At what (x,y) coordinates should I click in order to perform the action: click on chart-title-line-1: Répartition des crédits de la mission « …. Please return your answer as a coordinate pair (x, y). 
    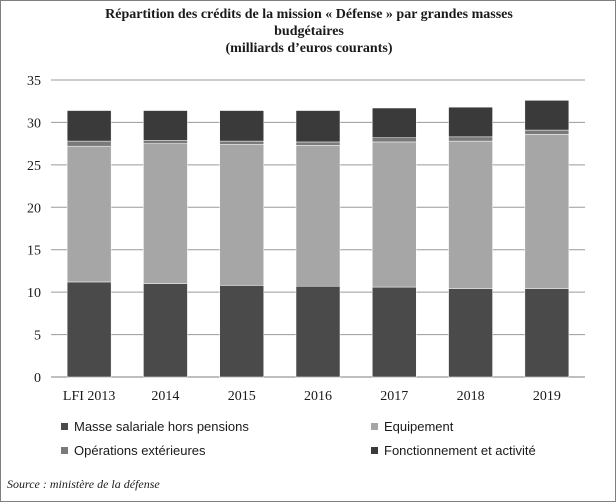
    Looking at the image, I should click on (309, 14).